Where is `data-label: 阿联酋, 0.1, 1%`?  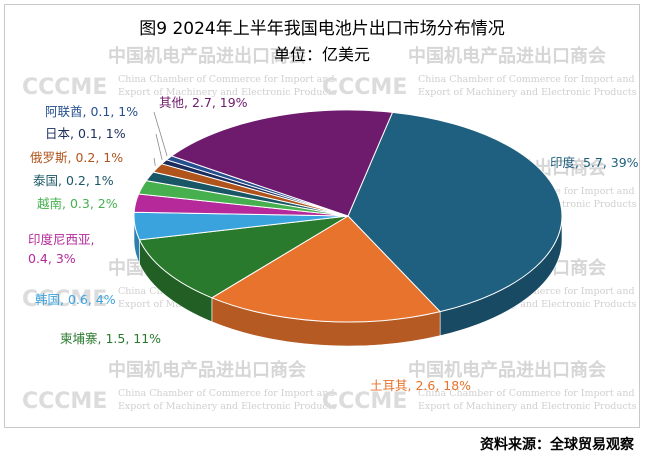 data-label: 阿联酋, 0.1, 1% is located at coordinates (91, 111).